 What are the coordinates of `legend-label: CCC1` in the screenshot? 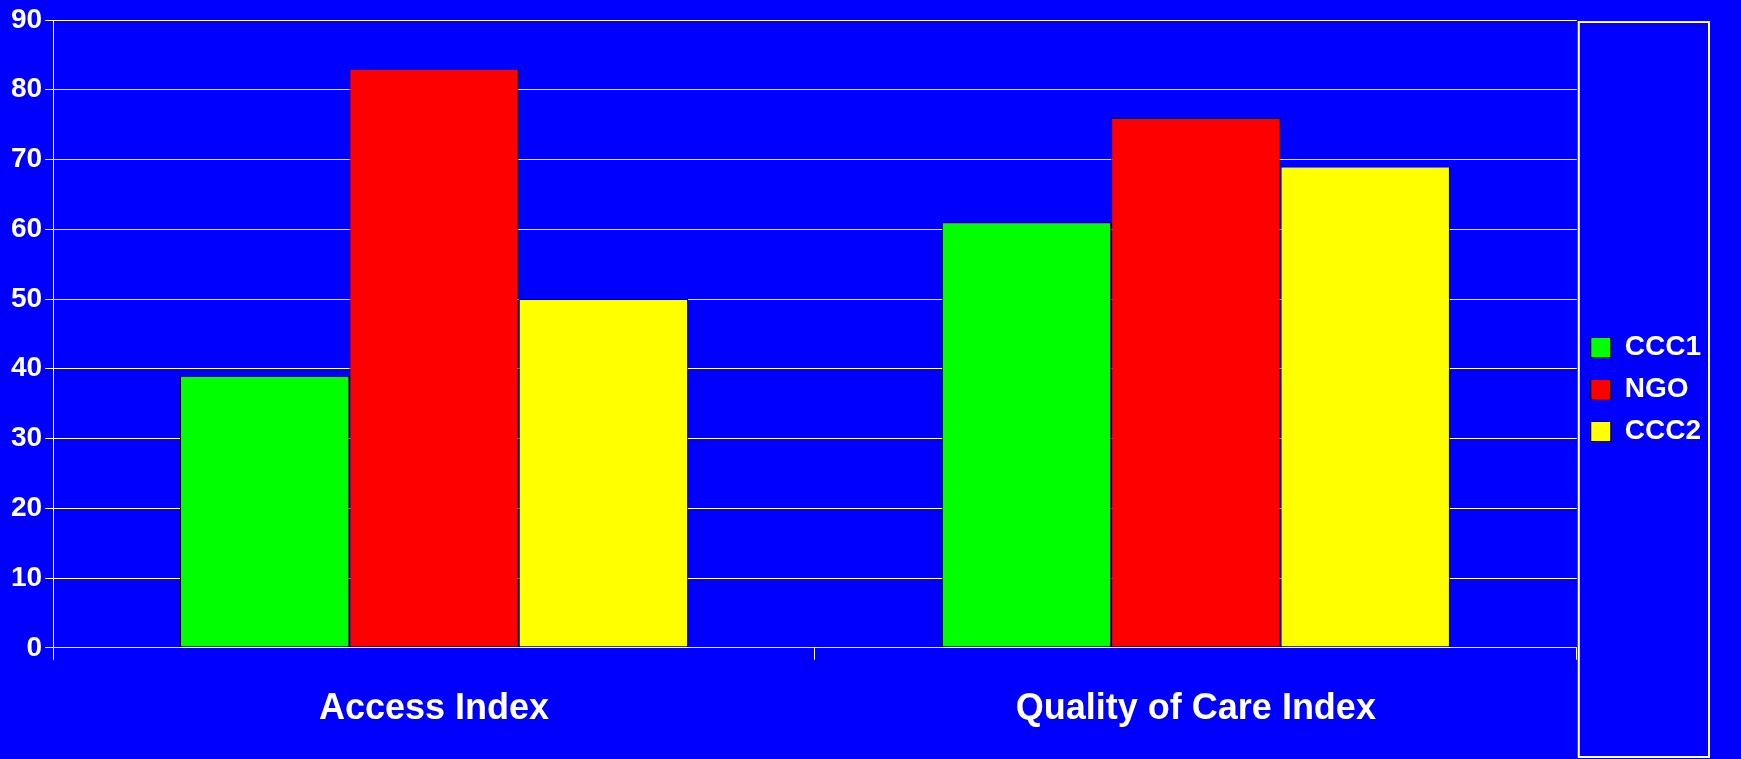 It's located at (1662, 346).